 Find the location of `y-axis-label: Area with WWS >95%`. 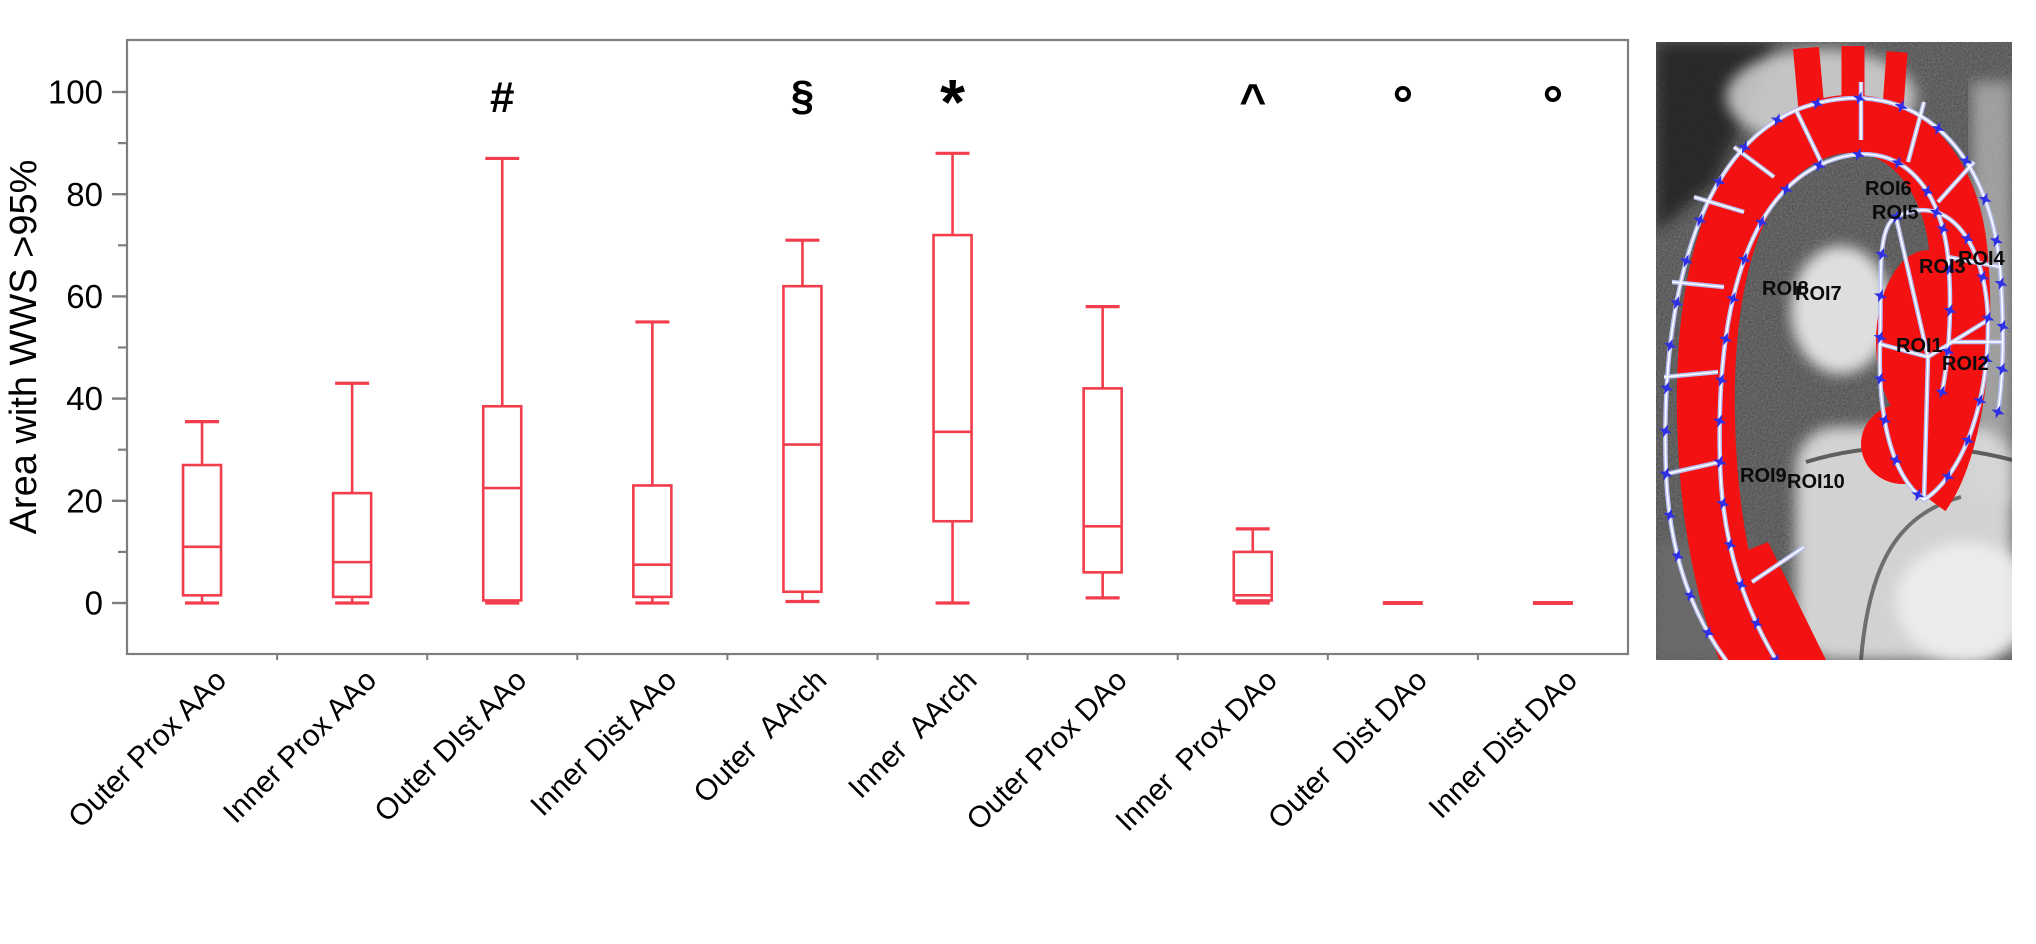

y-axis-label: Area with WWS >95% is located at coordinates (24, 347).